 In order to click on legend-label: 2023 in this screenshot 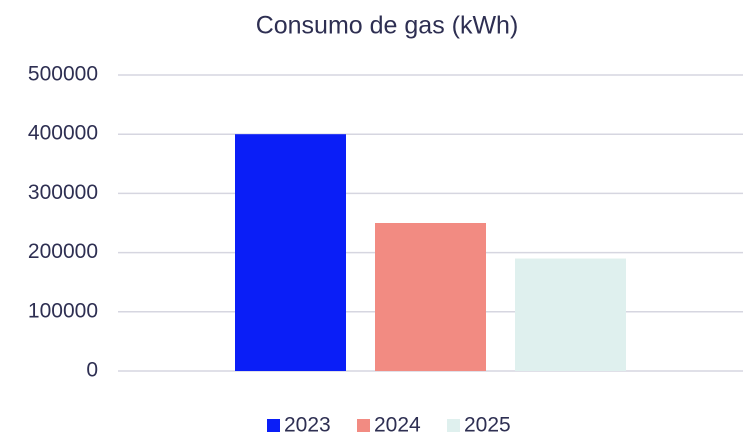, I will do `click(307, 424)`.